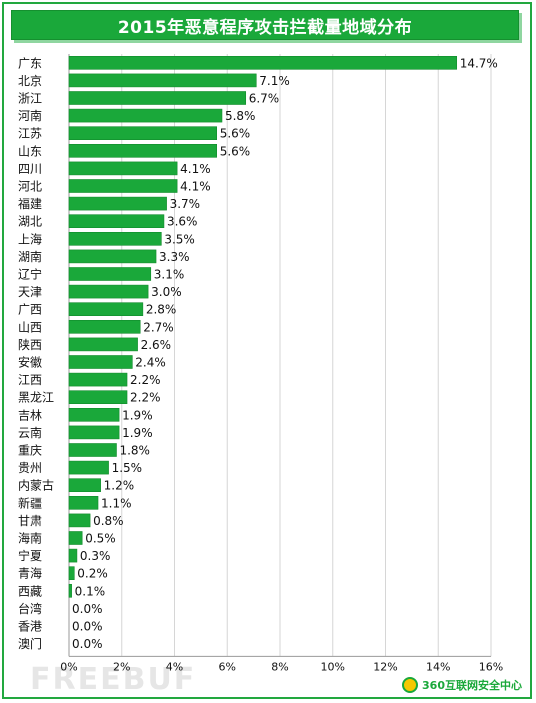 This screenshot has width=536, height=703. What do you see at coordinates (30, 380) in the screenshot?
I see `category-label: 江西` at bounding box center [30, 380].